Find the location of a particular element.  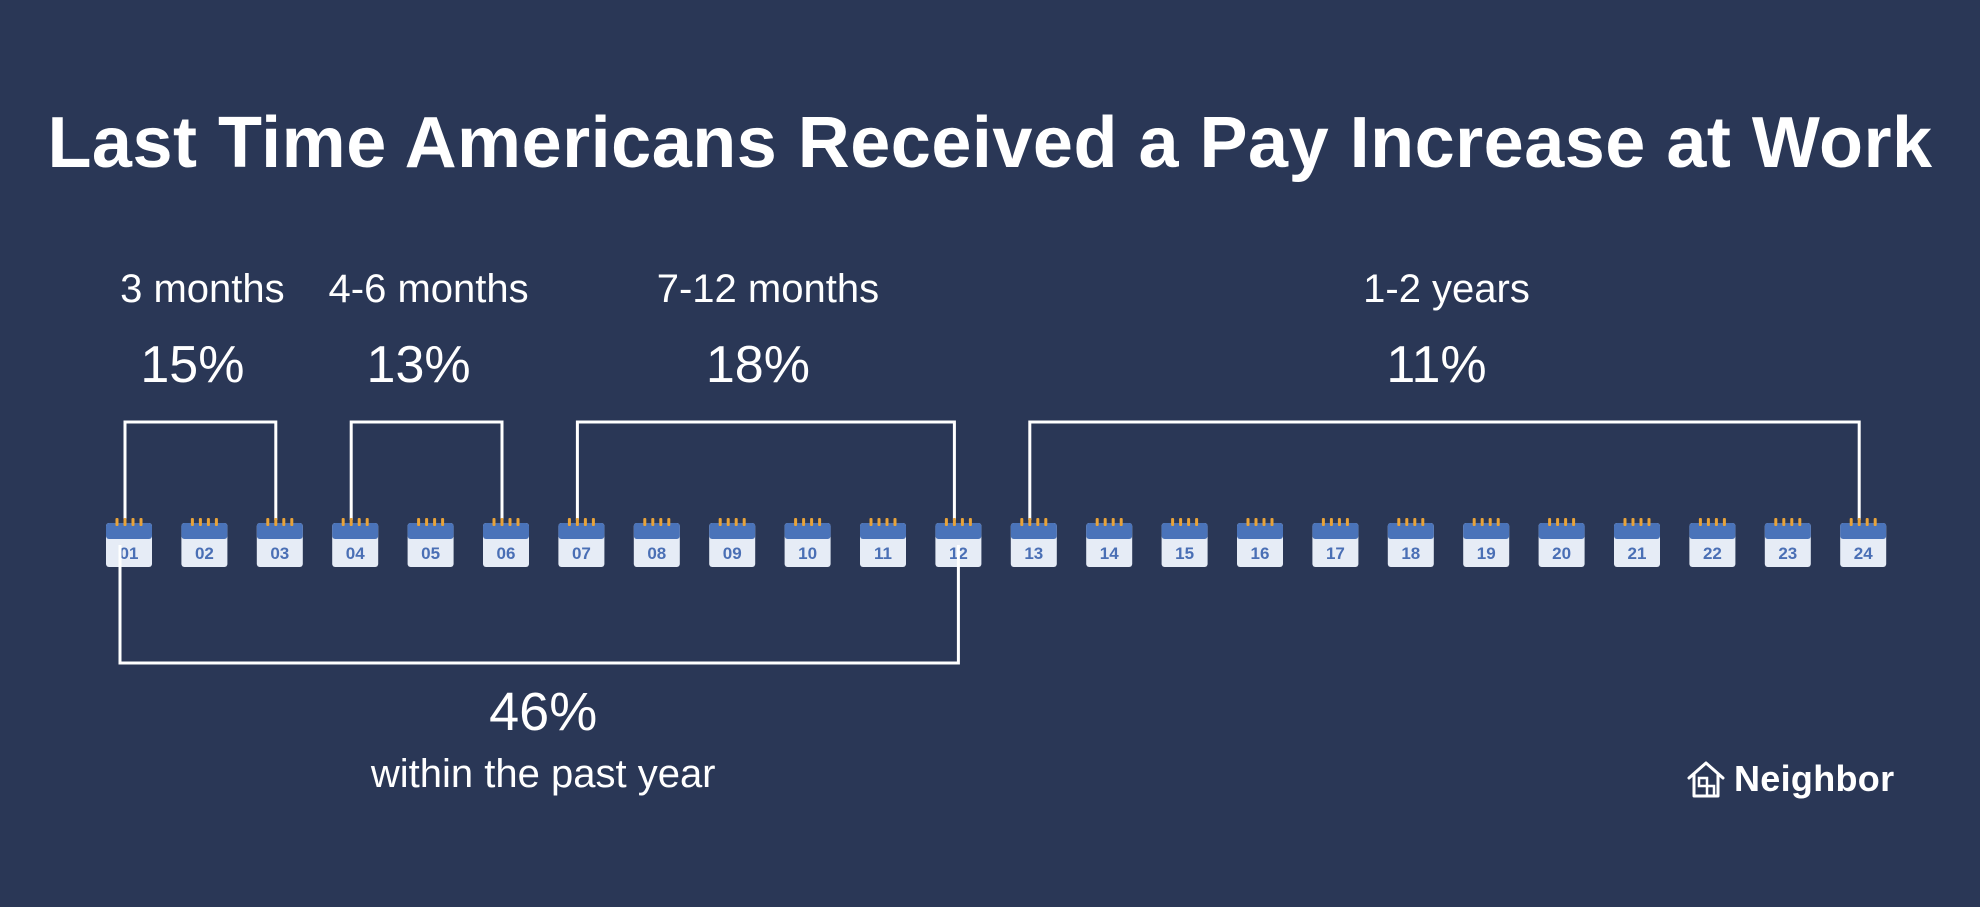

calendar-icon: 18 is located at coordinates (1410, 542).